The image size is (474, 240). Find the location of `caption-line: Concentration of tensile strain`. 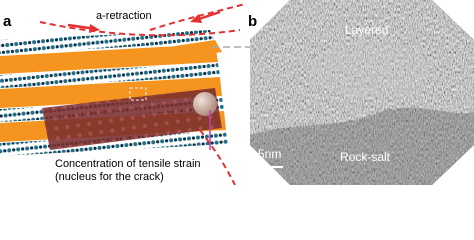

caption-line: Concentration of tensile strain is located at coordinates (128, 164).